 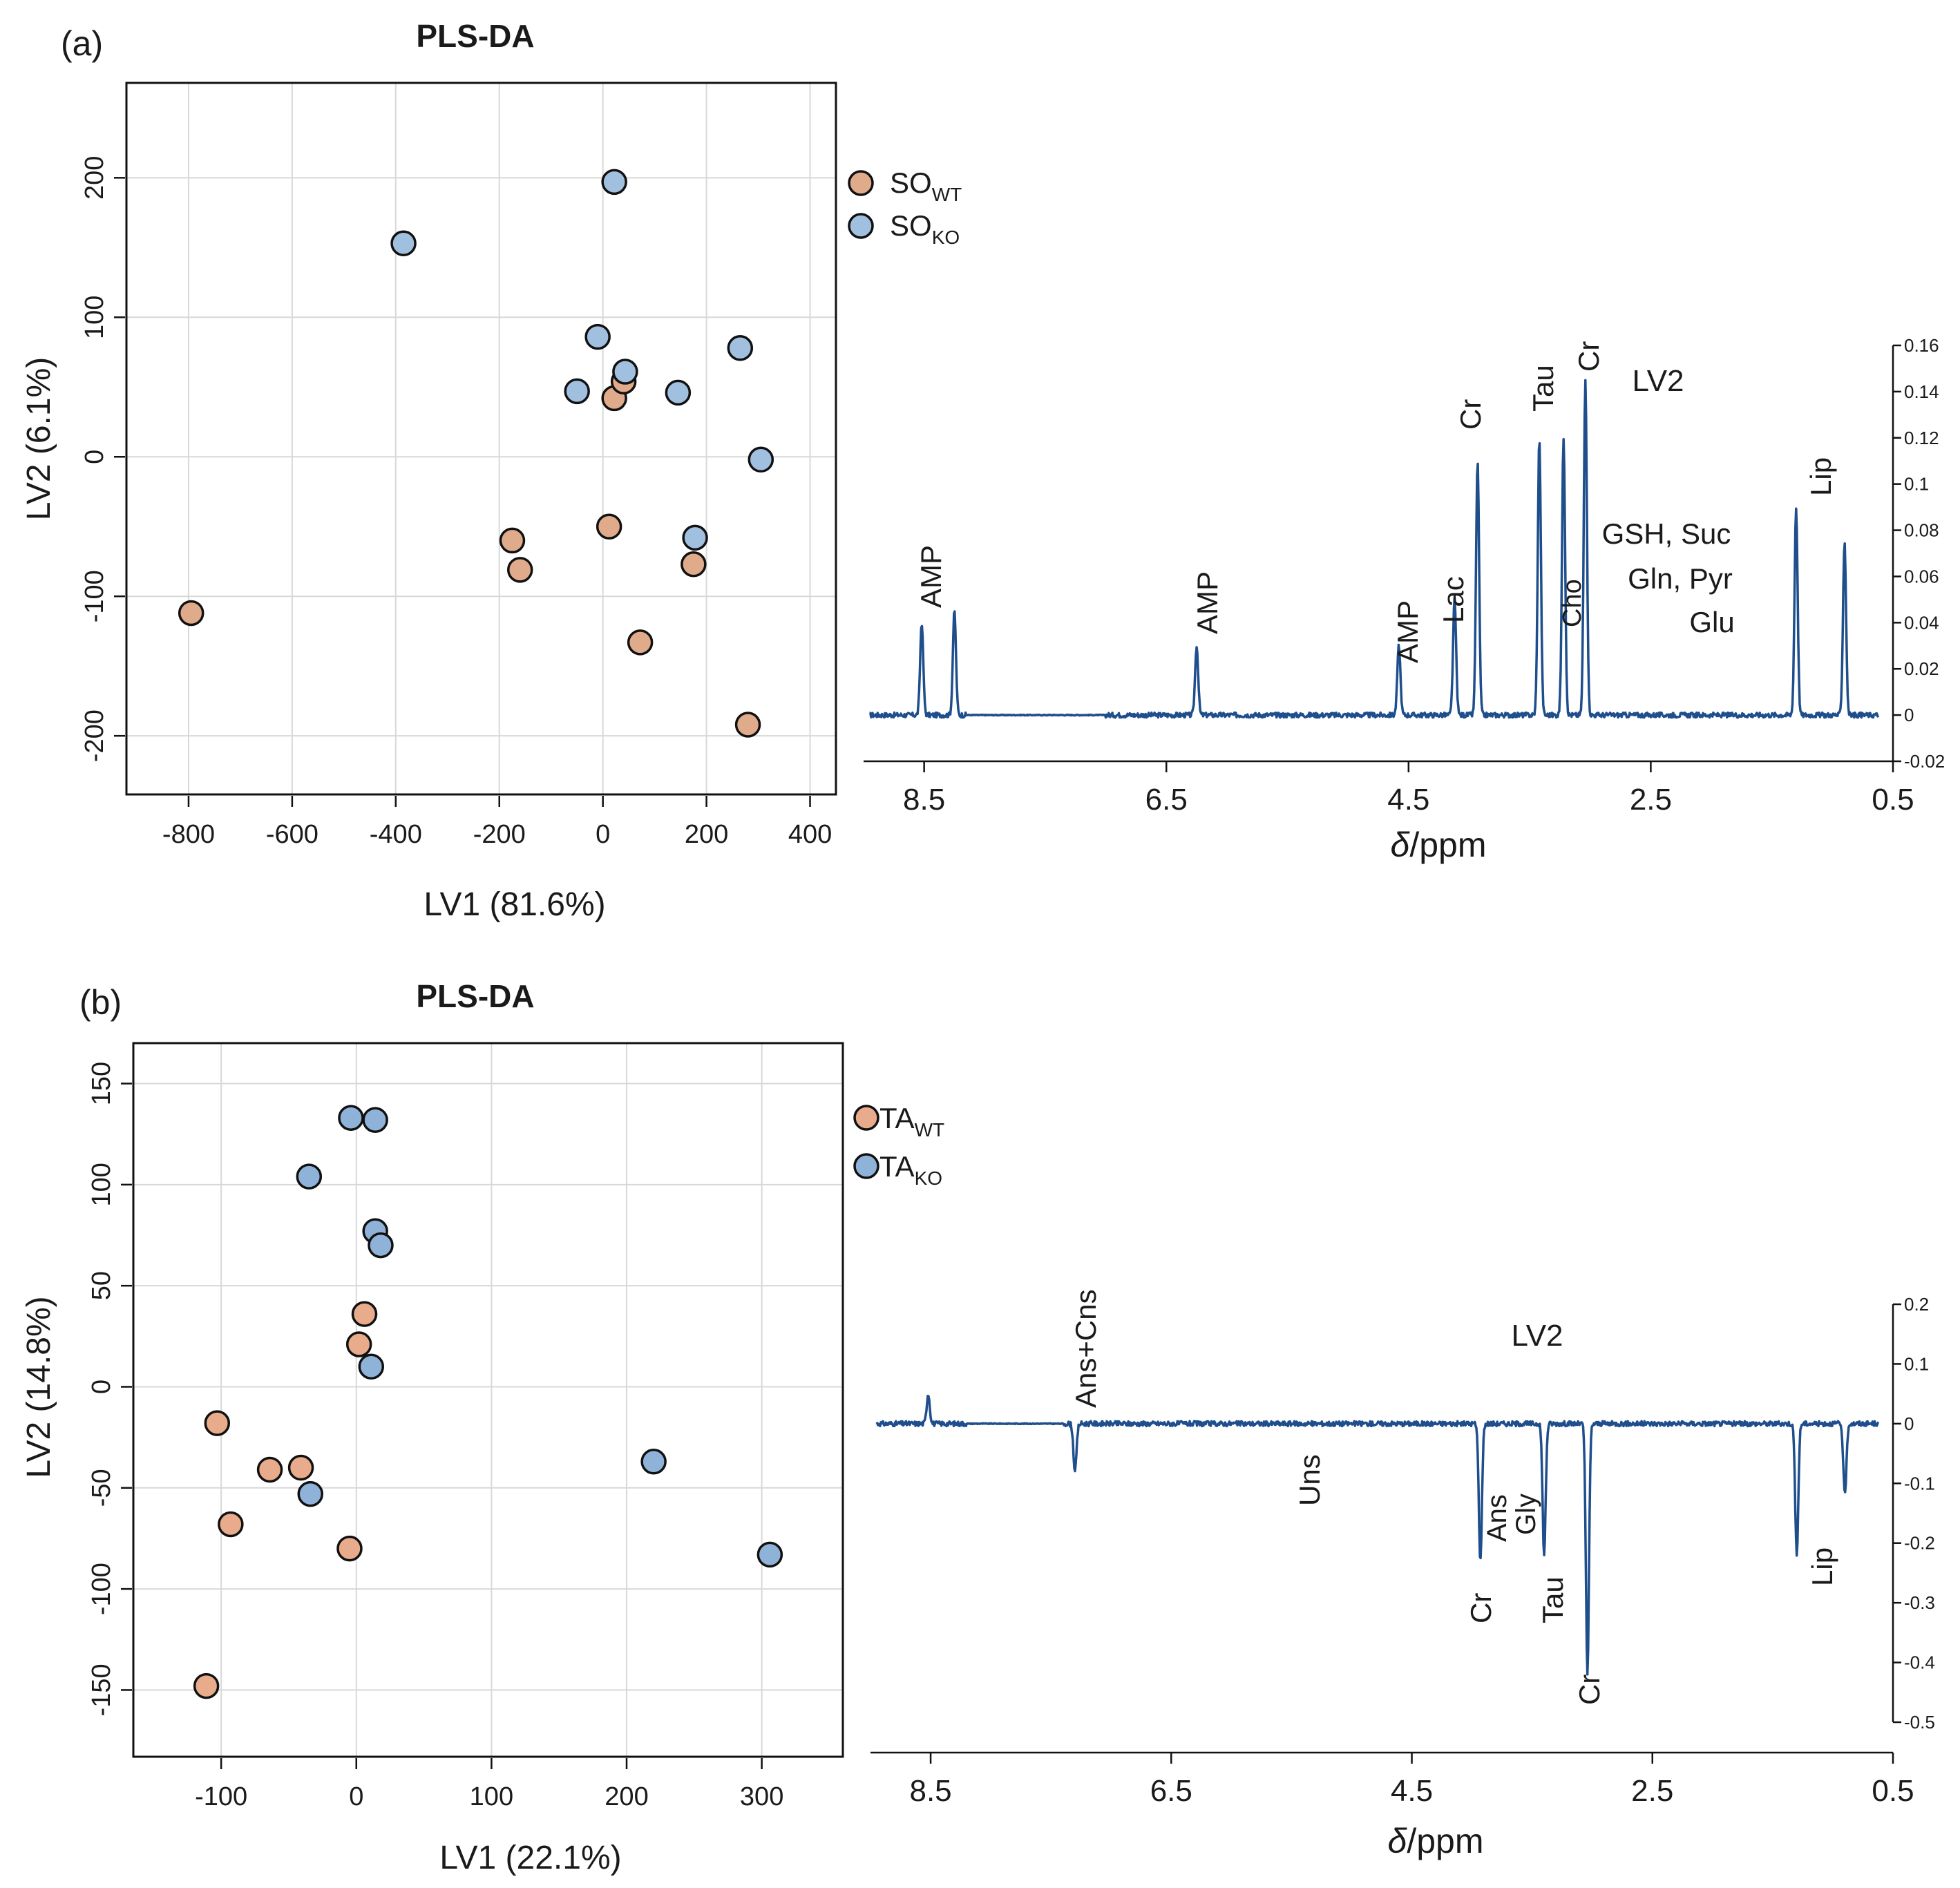 What do you see at coordinates (911, 225) in the screenshot?
I see `legend-main-so-ko: SO` at bounding box center [911, 225].